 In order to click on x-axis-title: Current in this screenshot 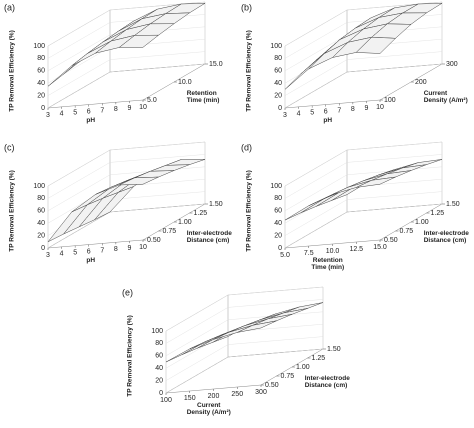, I will do `click(209, 405)`.